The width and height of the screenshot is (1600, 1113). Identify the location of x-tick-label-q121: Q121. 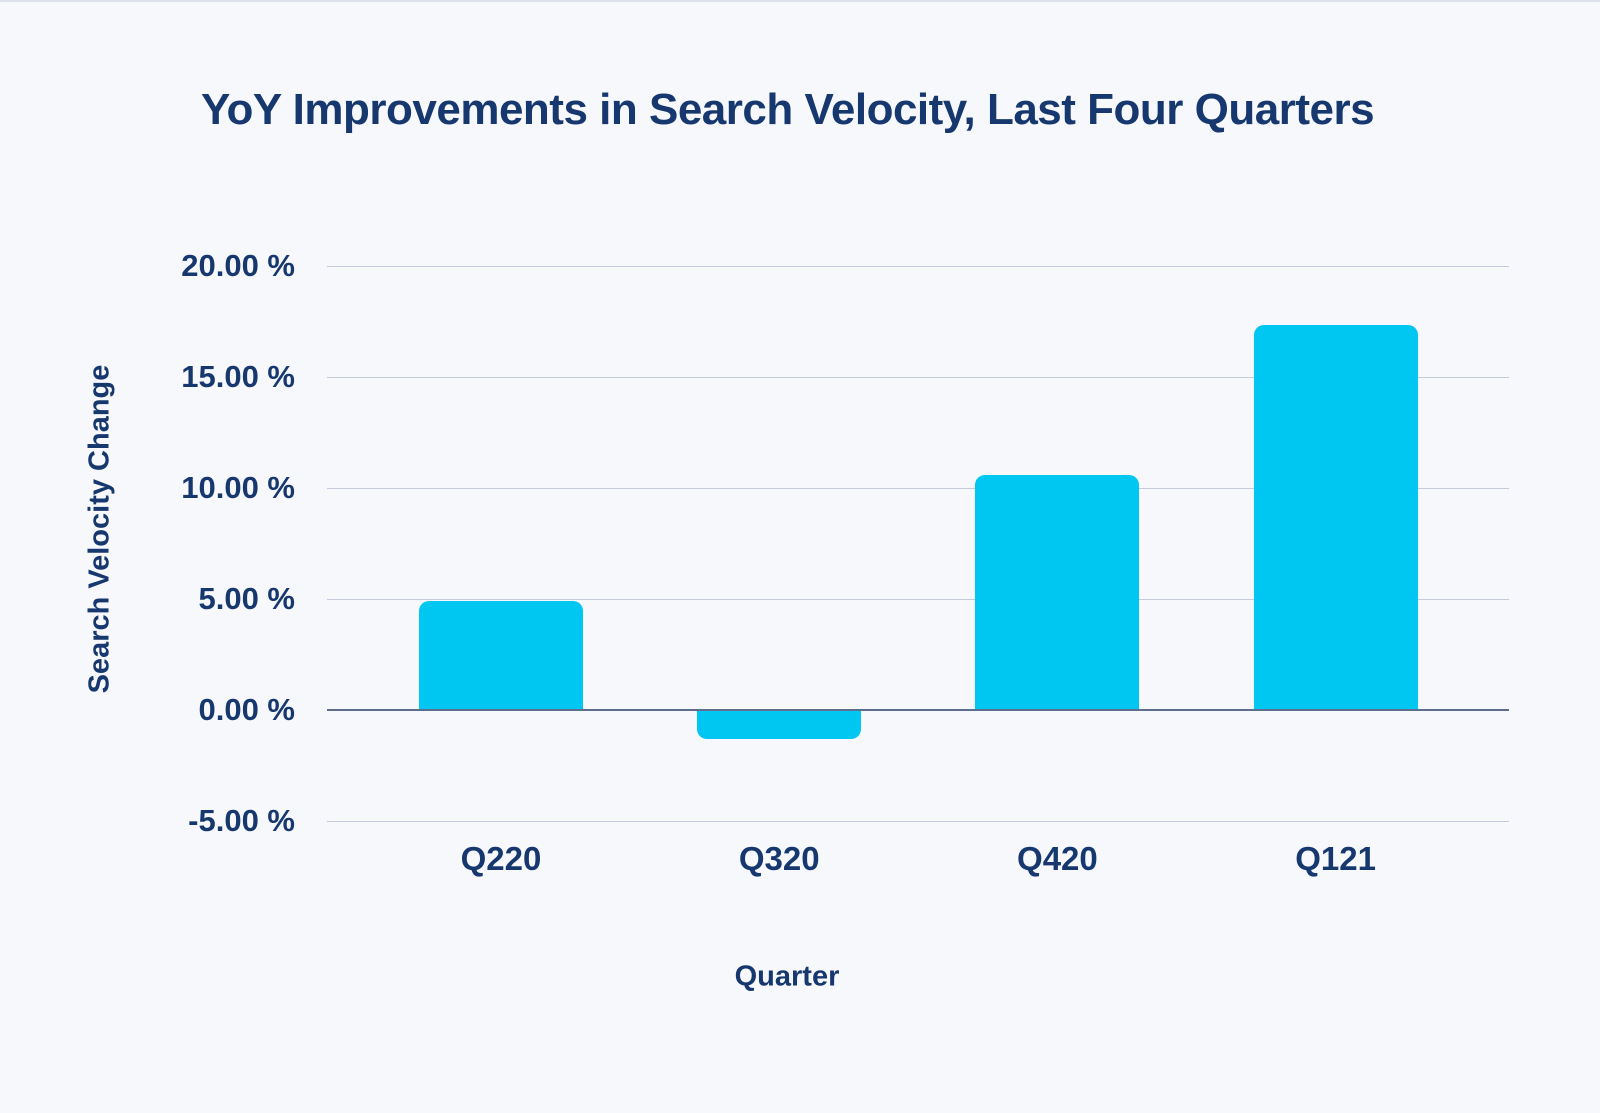
(1335, 858).